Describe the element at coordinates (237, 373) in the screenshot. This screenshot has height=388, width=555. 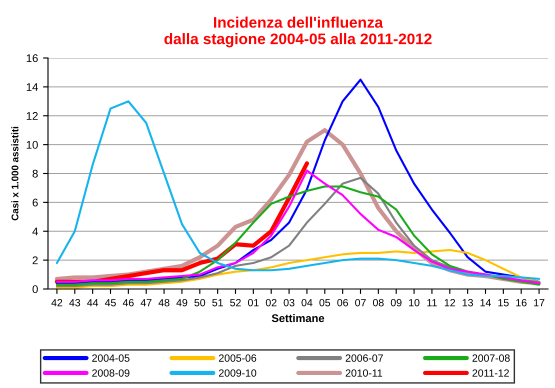
I see `legend-label: 2009-10` at that location.